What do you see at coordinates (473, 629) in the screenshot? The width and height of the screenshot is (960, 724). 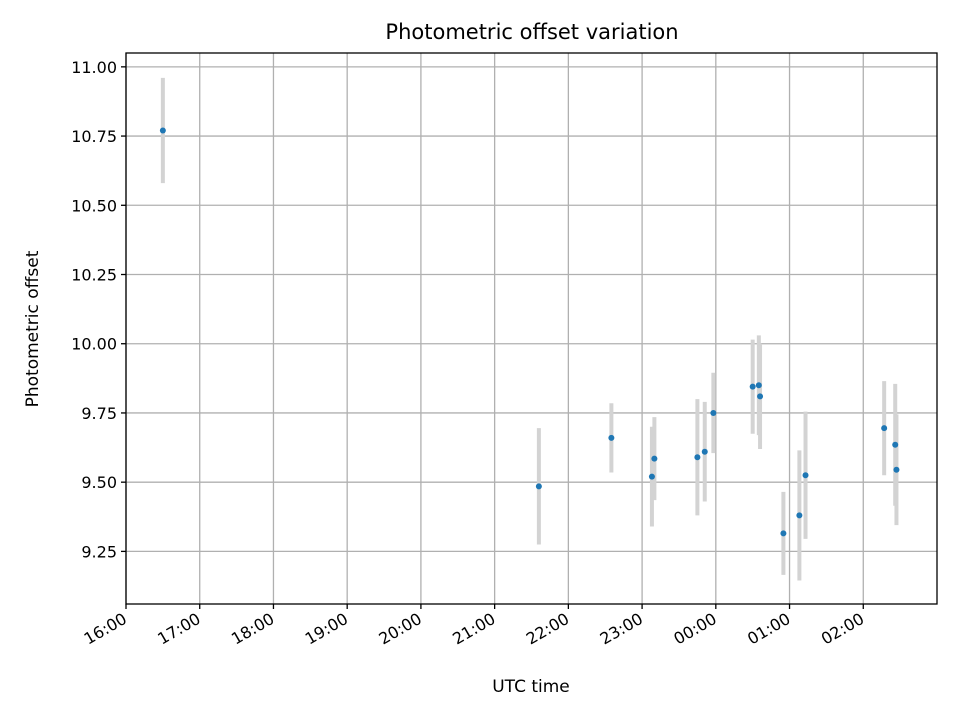 I see `x-tick-label: 21:00` at bounding box center [473, 629].